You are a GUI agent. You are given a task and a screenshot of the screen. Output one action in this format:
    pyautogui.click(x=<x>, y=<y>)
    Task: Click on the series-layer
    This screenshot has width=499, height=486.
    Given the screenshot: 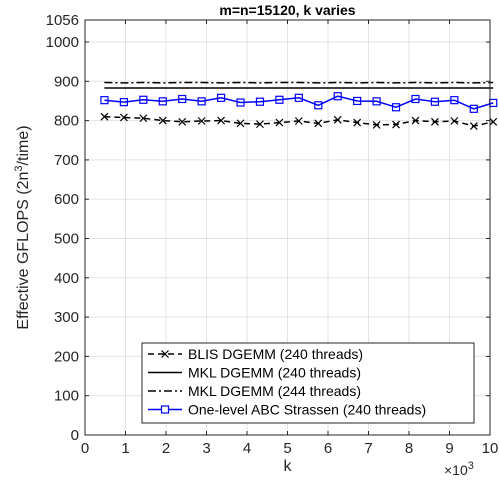 What is the action you would take?
    pyautogui.click(x=299, y=106)
    